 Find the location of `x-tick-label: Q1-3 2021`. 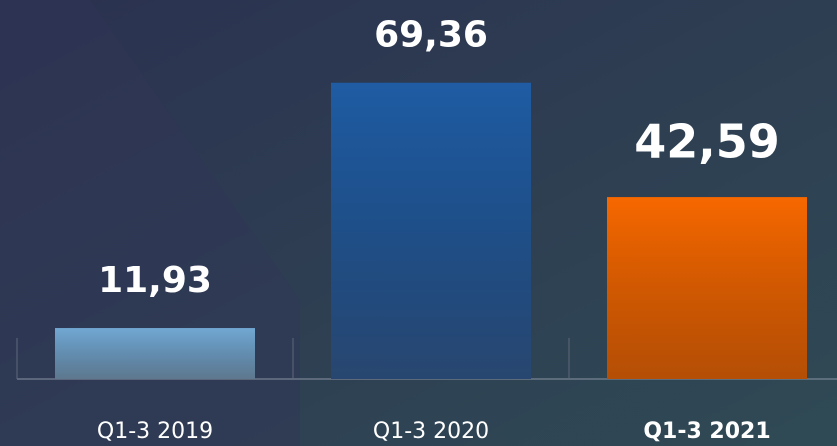

x-tick-label: Q1-3 2021 is located at coordinates (706, 431).